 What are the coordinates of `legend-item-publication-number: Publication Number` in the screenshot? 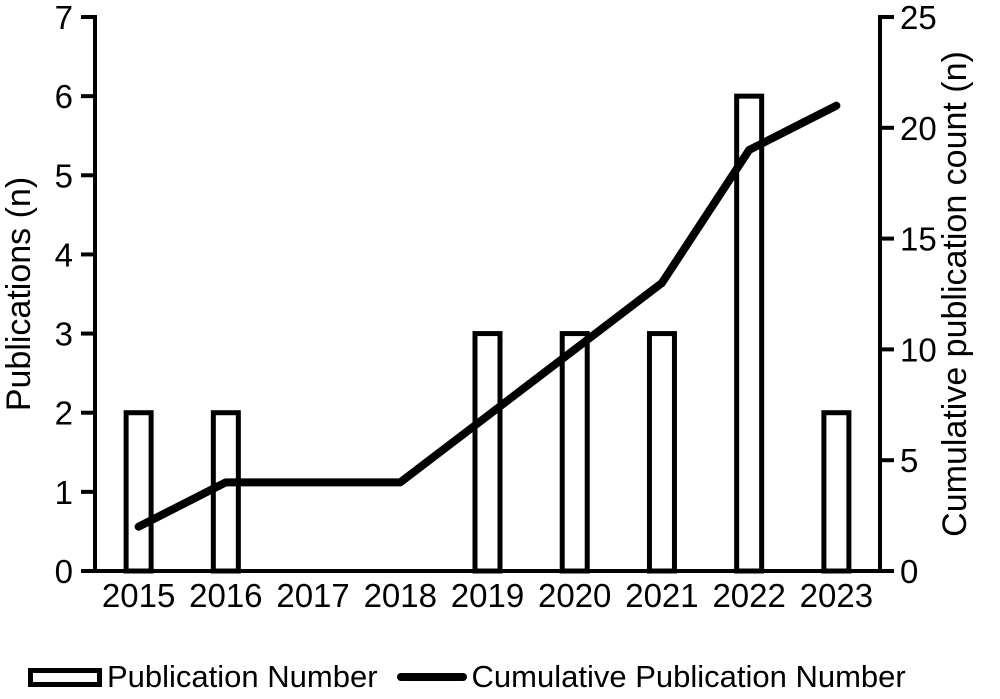 It's located at (203, 677).